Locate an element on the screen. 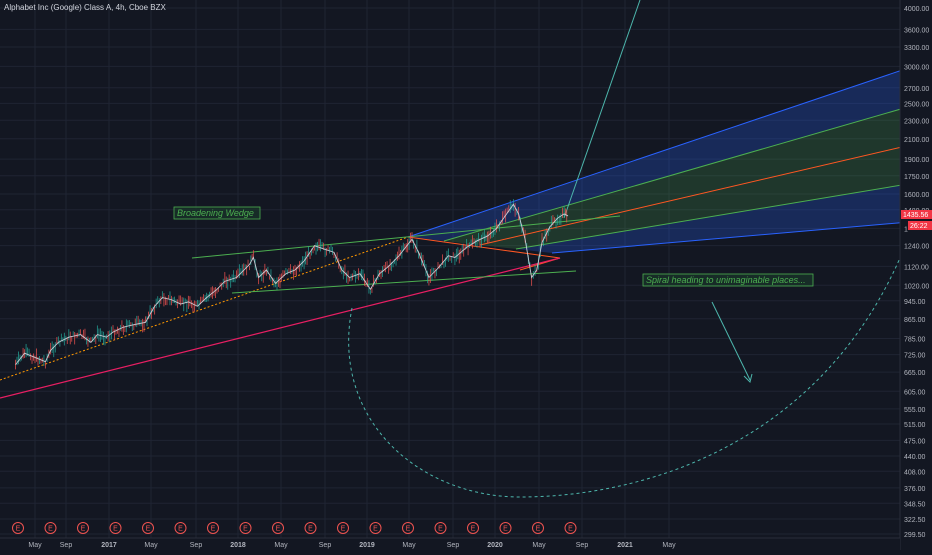  pitchfork-handle is located at coordinates (484, 247).